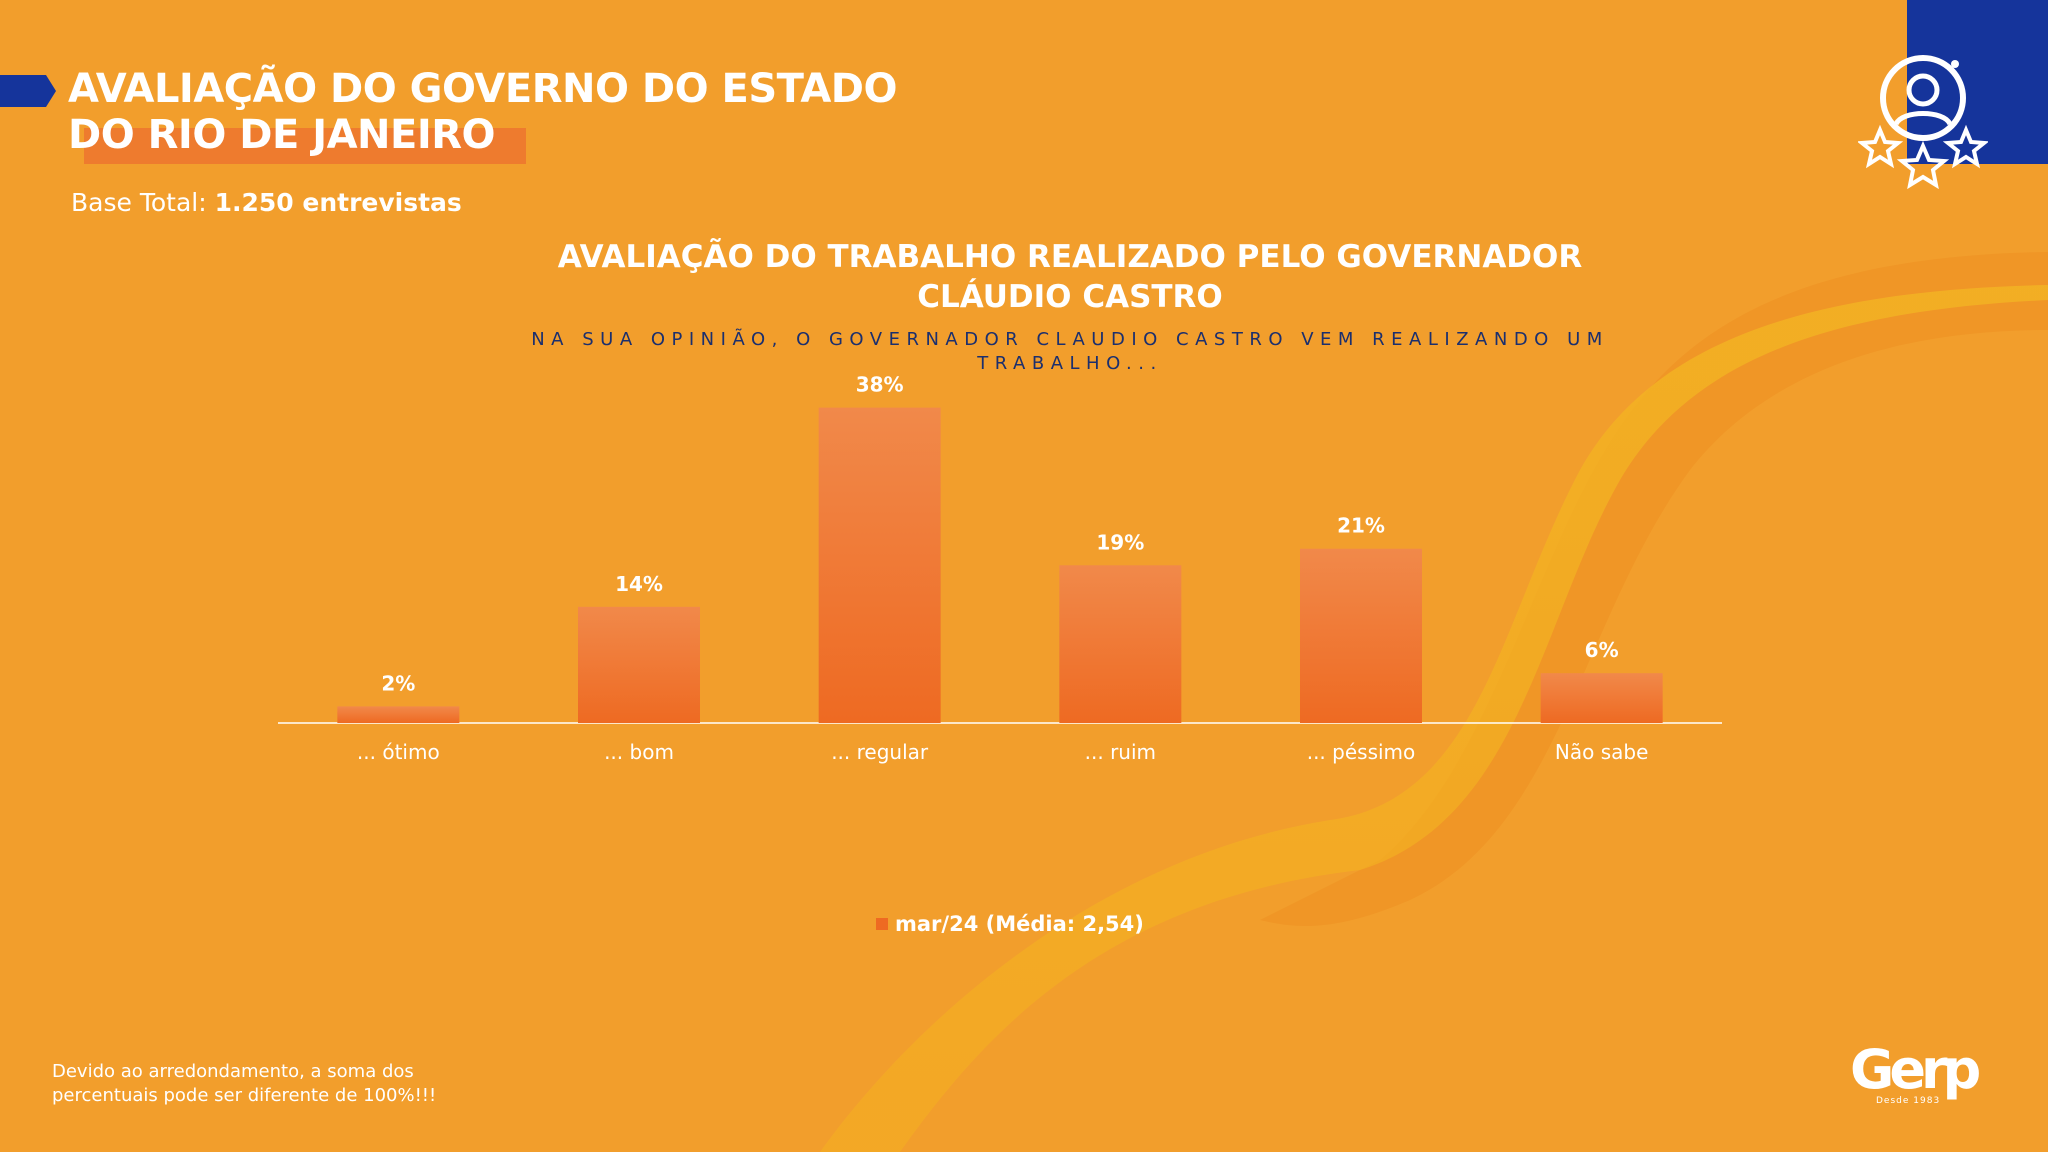  I want to click on data-label-5: 6%, so click(1602, 650).